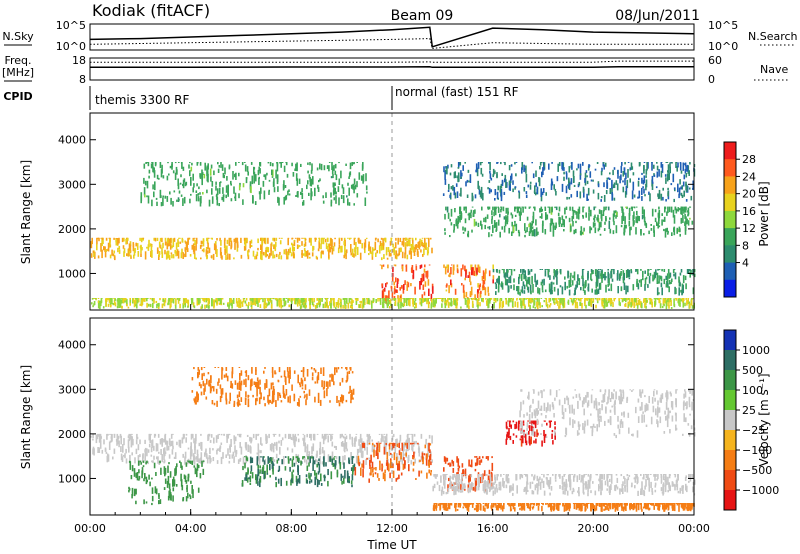 Image resolution: width=800 pixels, height=554 pixels. I want to click on nsky-ytick-left-top: 10^5, so click(71, 25).